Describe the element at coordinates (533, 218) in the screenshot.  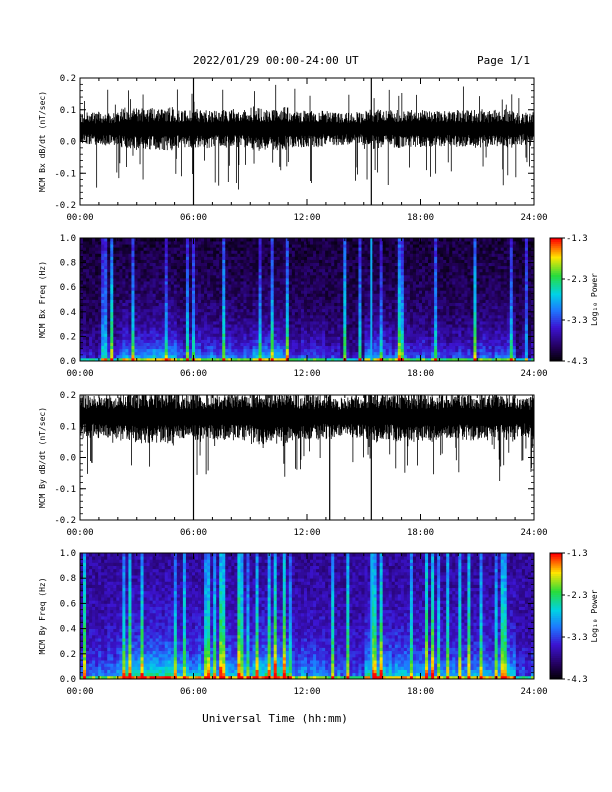
I see `x-tick-label: 24:00` at that location.